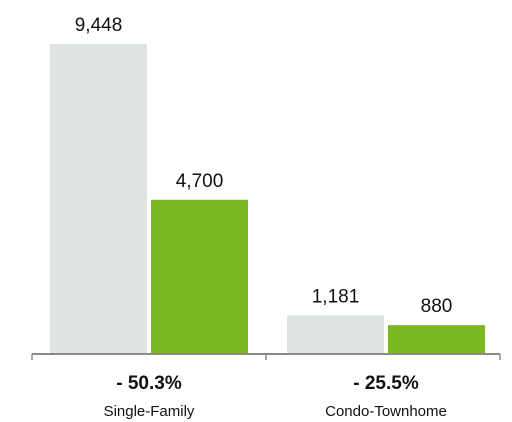 The width and height of the screenshot is (512, 422). I want to click on category-label: Single-Family, so click(149, 411).